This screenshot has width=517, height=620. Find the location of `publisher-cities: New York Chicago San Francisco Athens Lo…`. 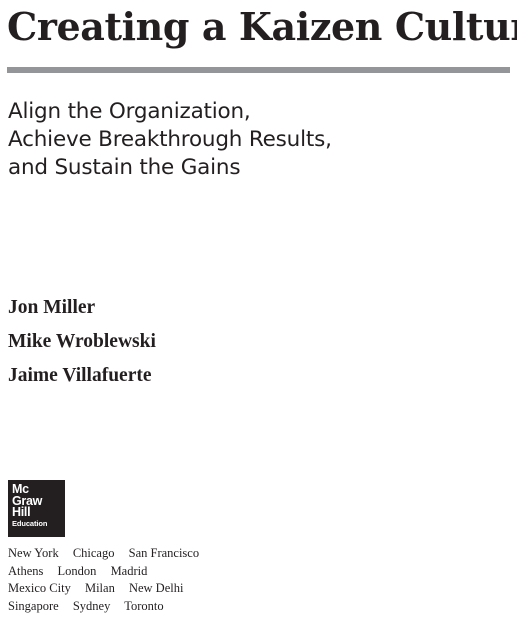

publisher-cities: New York Chicago San Francisco Athens Lo… is located at coordinates (109, 580).